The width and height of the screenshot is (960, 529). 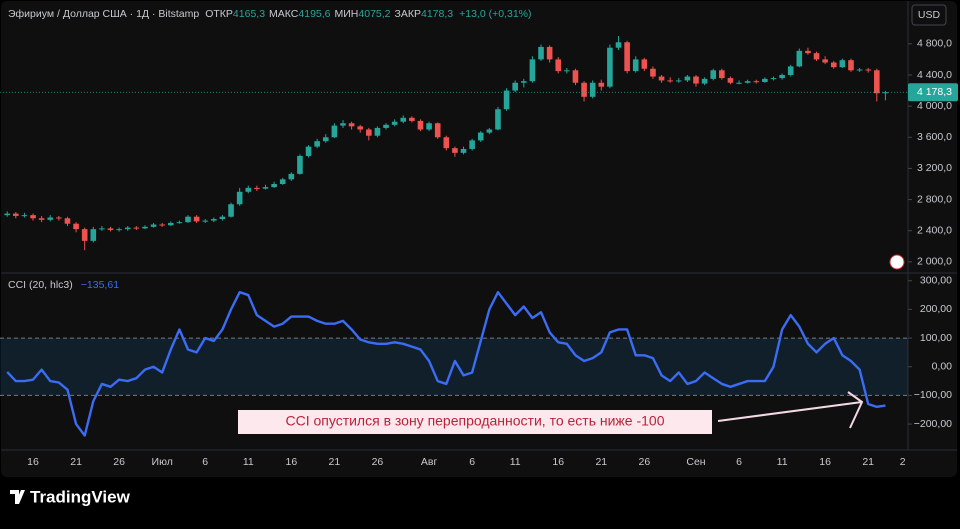 I want to click on last-price-tag, so click(x=933, y=92).